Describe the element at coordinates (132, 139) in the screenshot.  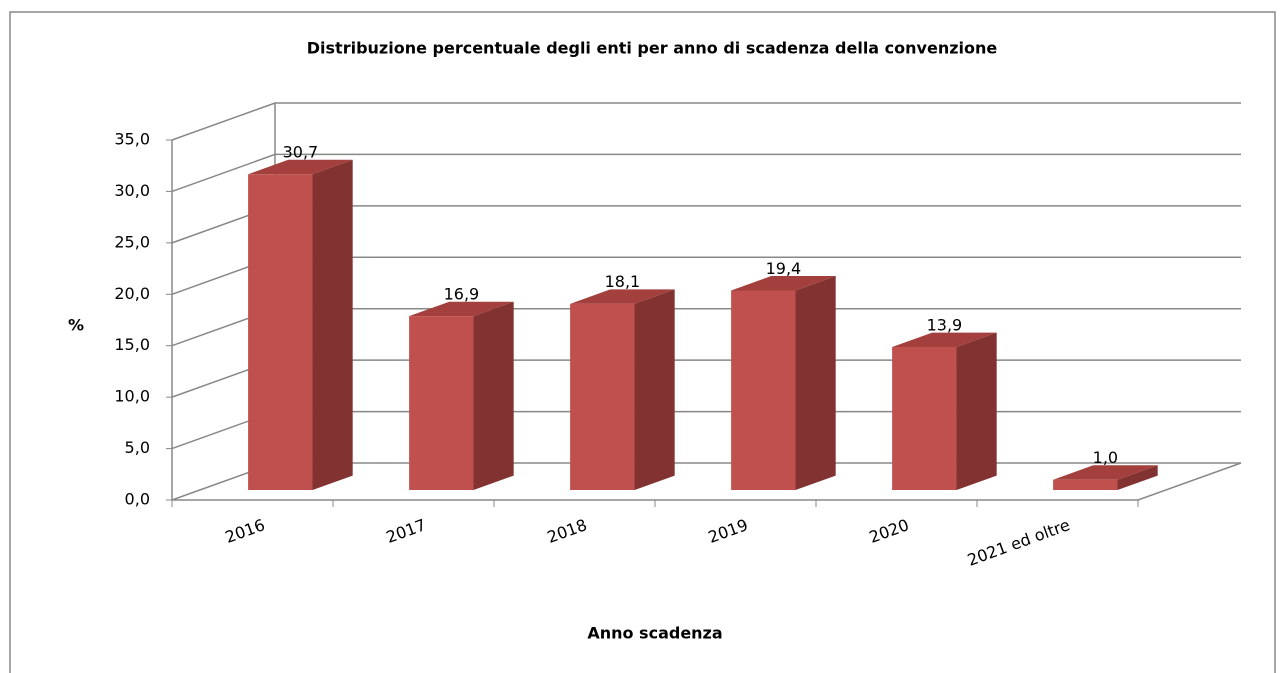
I see `y-tick-label: 35,0` at that location.